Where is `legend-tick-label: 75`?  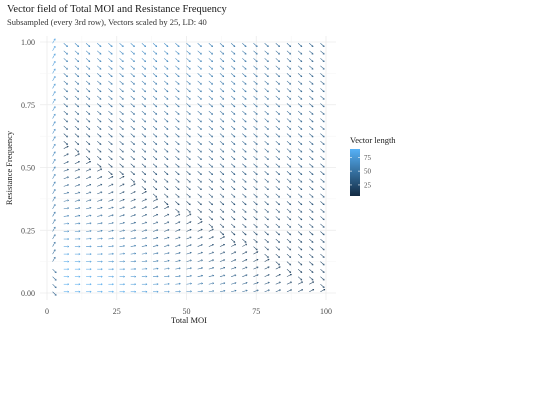 legend-tick-label: 75 is located at coordinates (368, 158).